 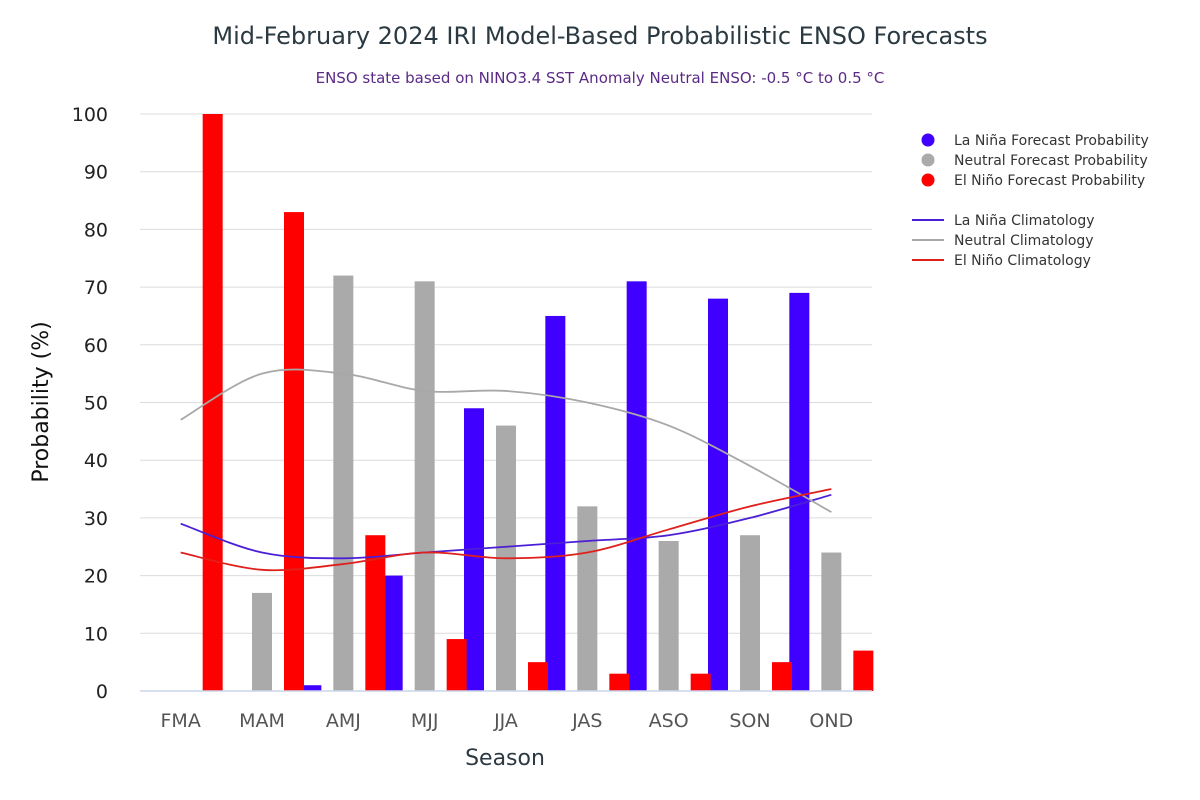 What do you see at coordinates (928, 180) in the screenshot?
I see `el-nino-forecast-probability-legend-marker` at bounding box center [928, 180].